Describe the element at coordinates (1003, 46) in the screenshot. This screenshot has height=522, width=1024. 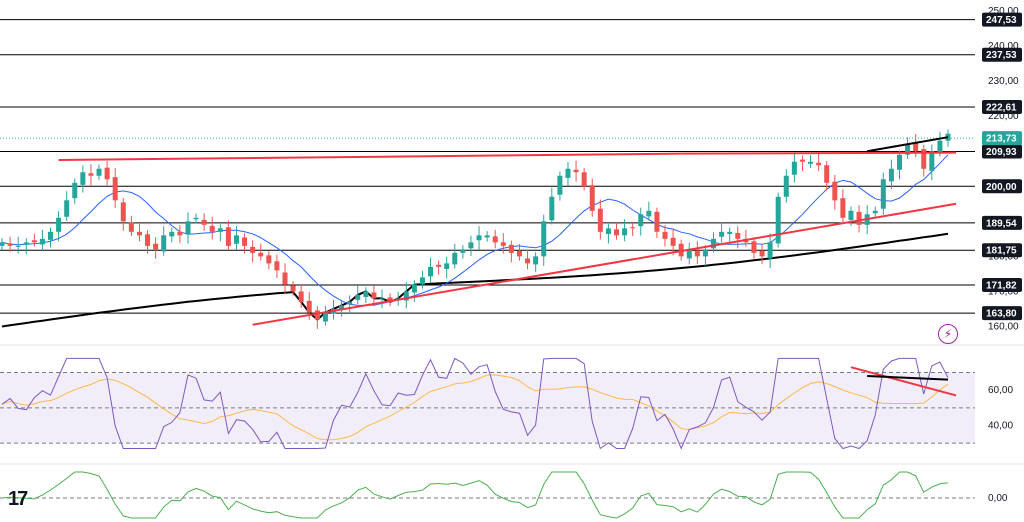
I see `price-tick-label: 240,00` at that location.